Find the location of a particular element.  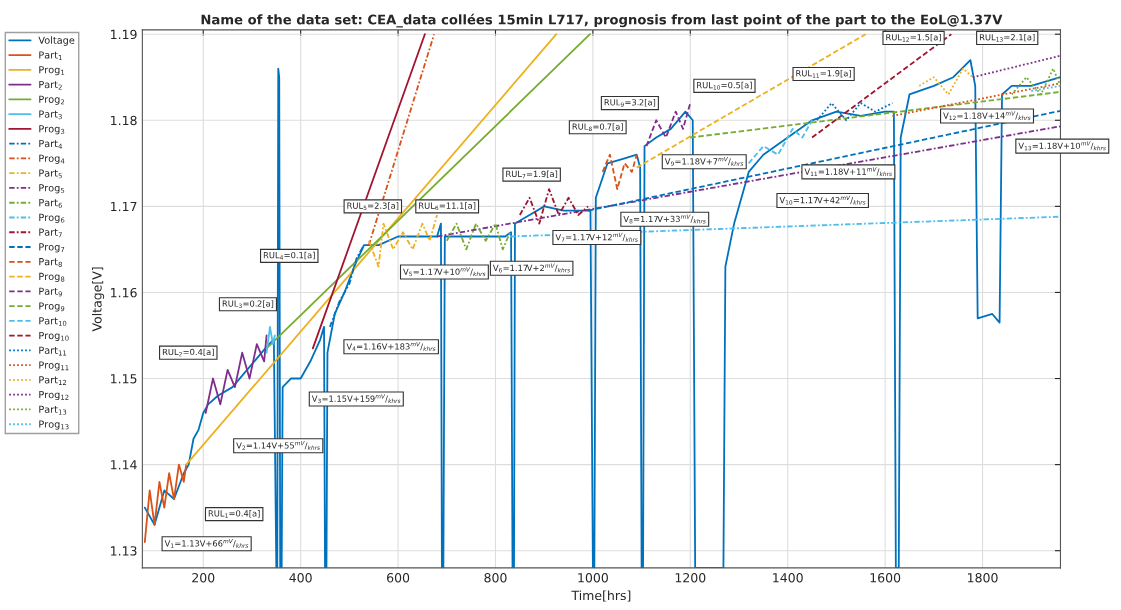

x-tick-label: 800 is located at coordinates (495, 577).